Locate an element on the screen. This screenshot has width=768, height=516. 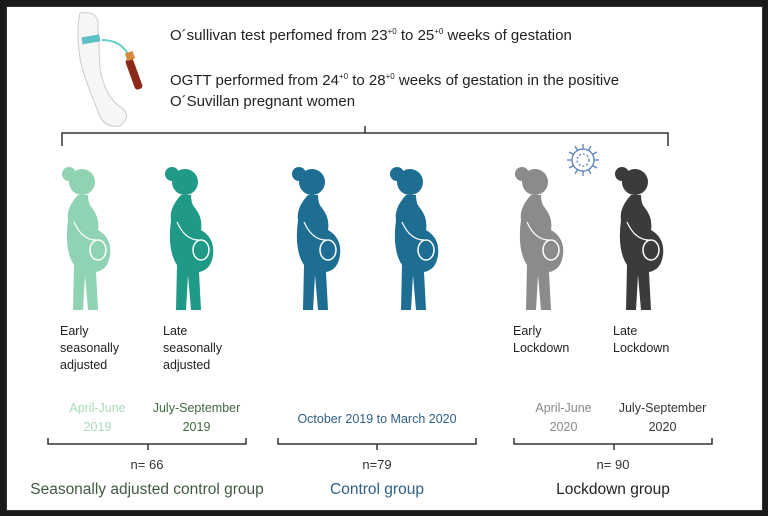
figure-label: Early seasonally adjusted is located at coordinates (89, 348).